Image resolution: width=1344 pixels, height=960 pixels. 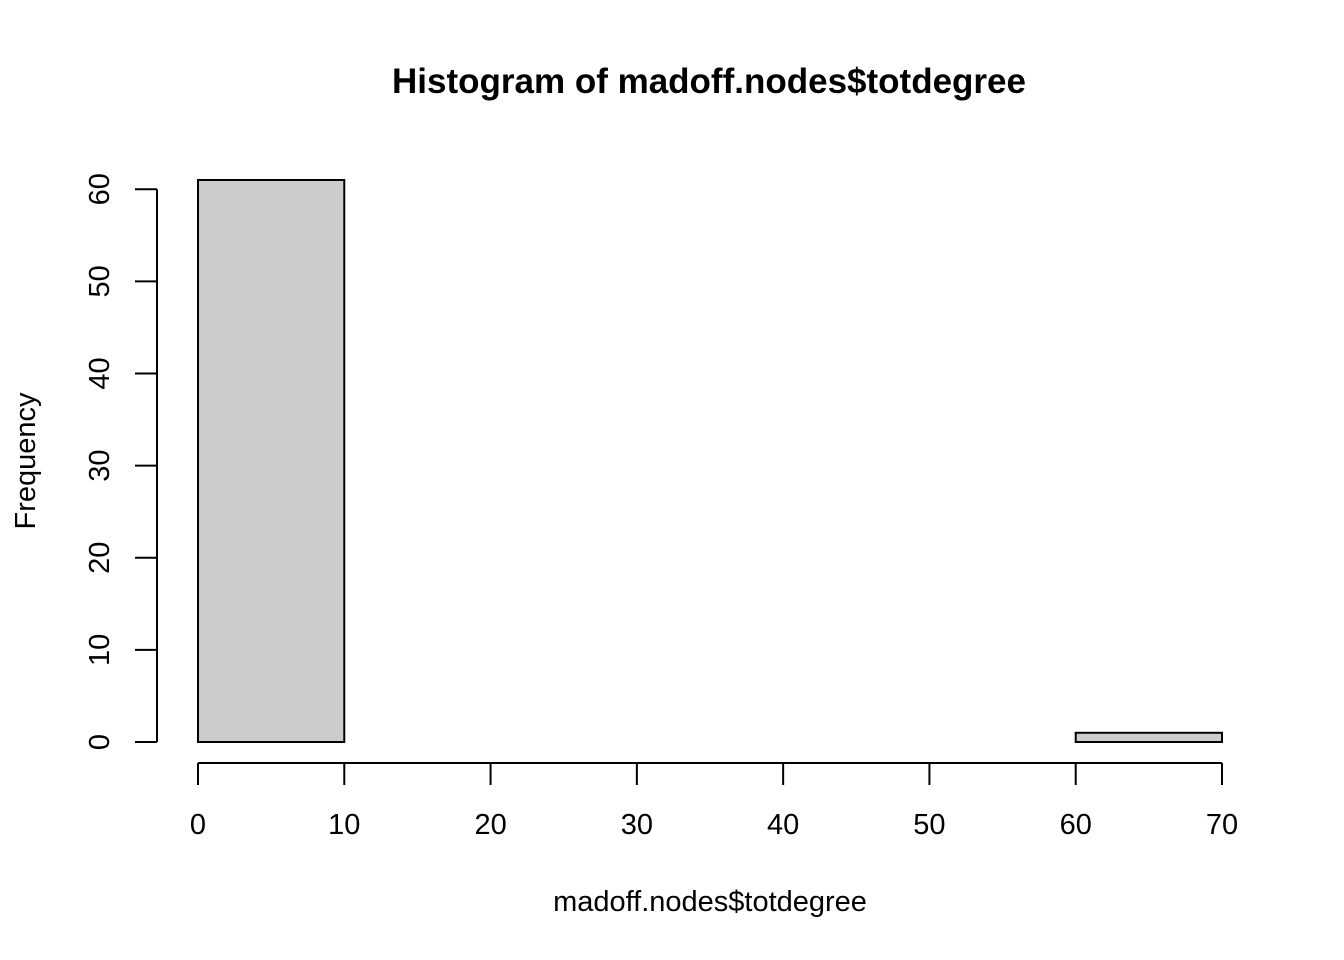 I want to click on y-tick-label: 50, so click(x=100, y=281).